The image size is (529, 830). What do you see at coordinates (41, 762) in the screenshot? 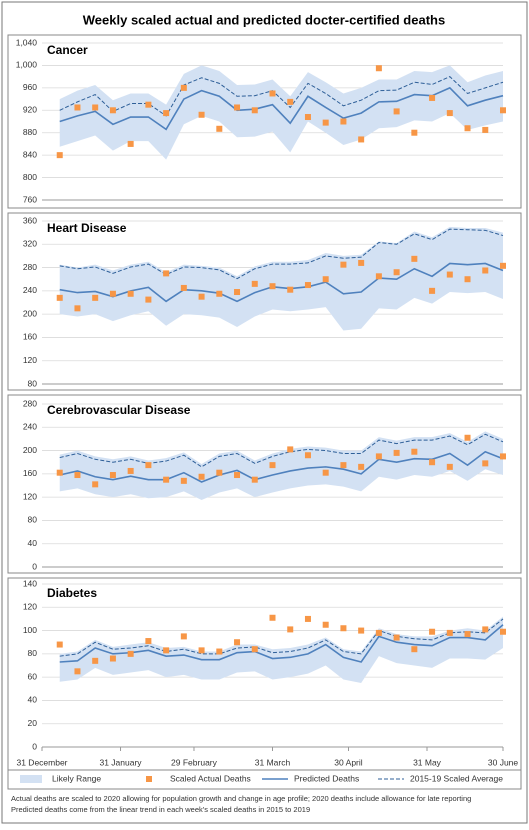
I see `x-tick-label: 31 December` at bounding box center [41, 762].